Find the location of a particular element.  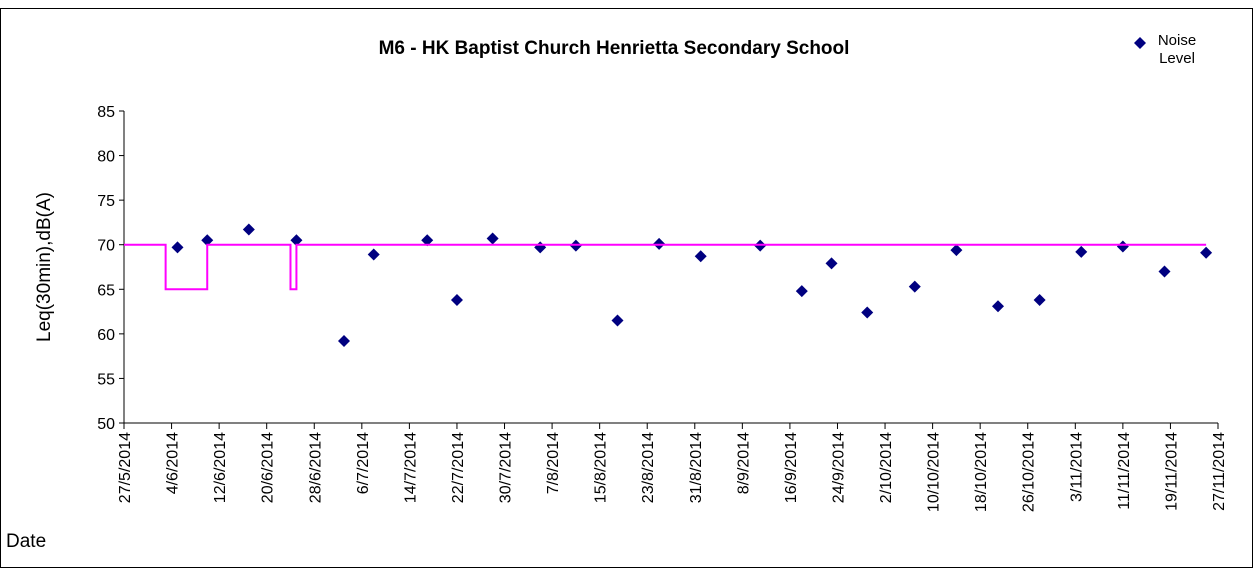

x-tick-label: 24/9/2014 is located at coordinates (838, 467).